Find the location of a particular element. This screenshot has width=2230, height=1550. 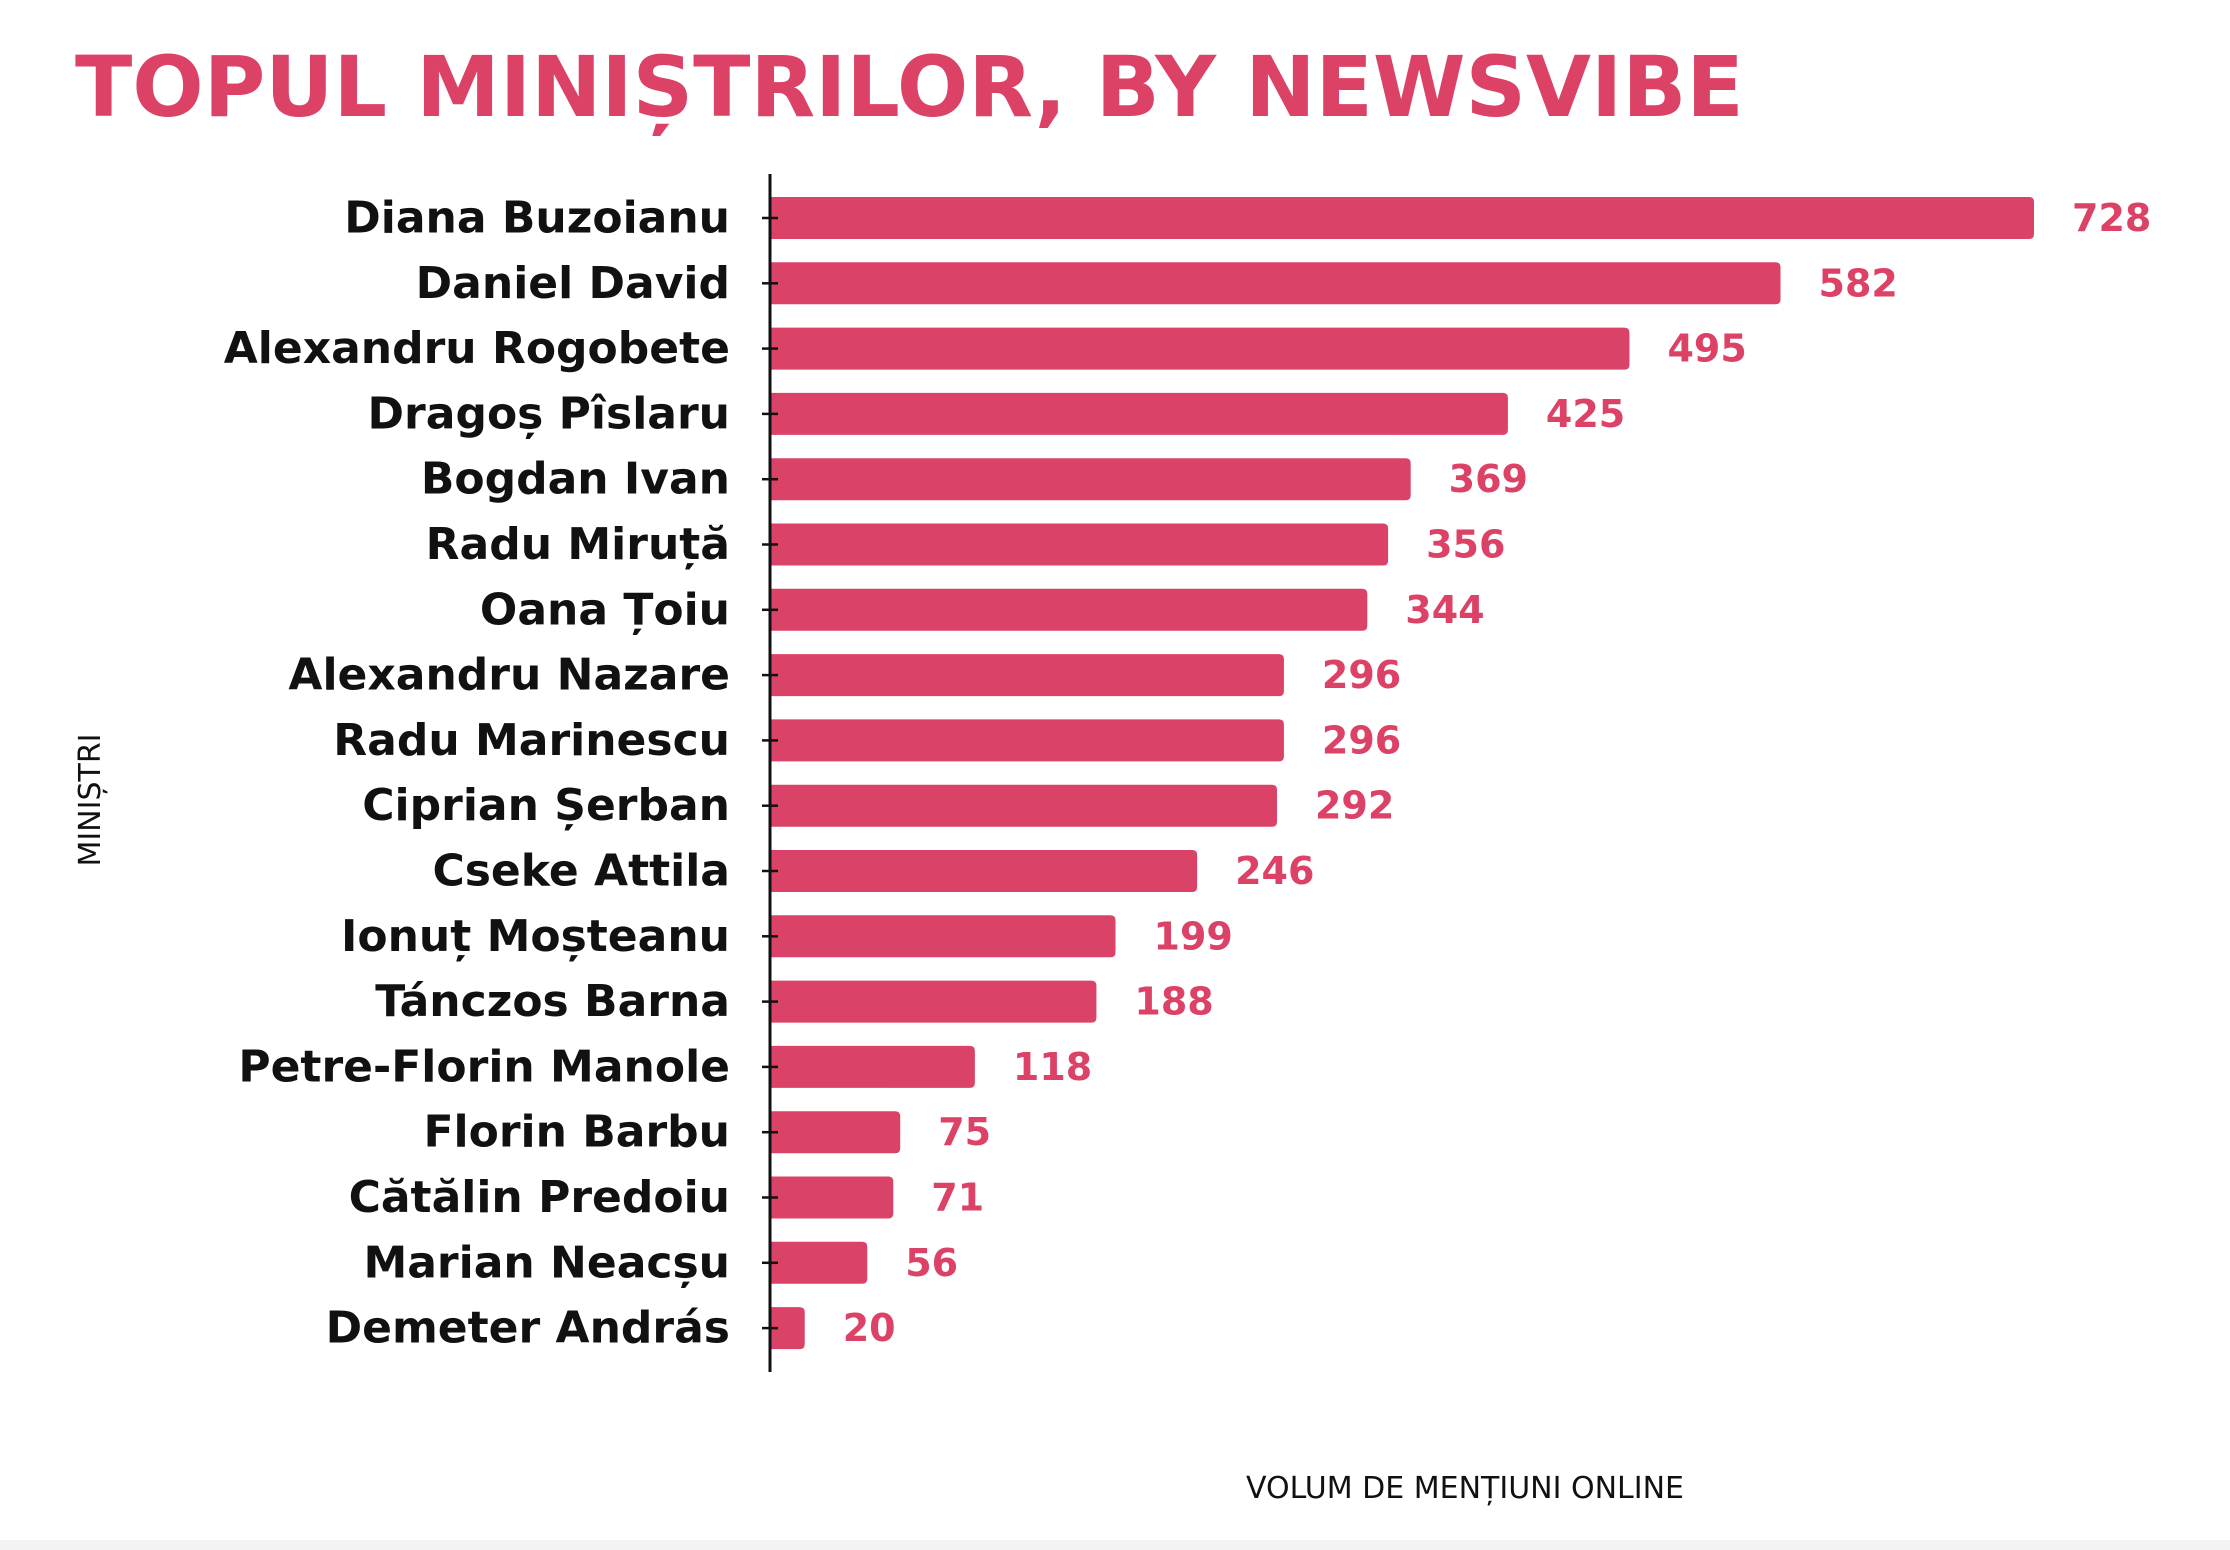

value-label: 56 is located at coordinates (931, 1263).